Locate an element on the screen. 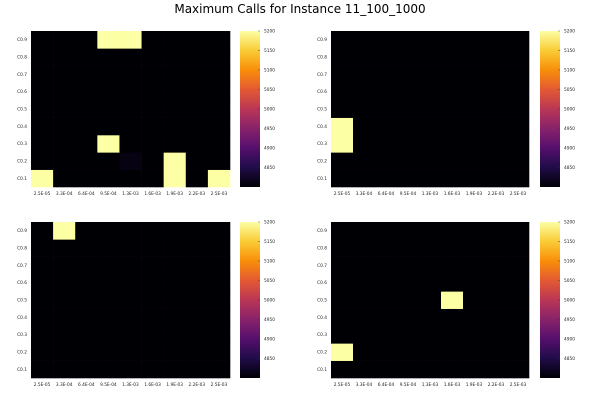 Image resolution: width=600 pixels, height=400 pixels. figure-title: Maximum Calls for Instance 11_100_1000 is located at coordinates (299, 9).